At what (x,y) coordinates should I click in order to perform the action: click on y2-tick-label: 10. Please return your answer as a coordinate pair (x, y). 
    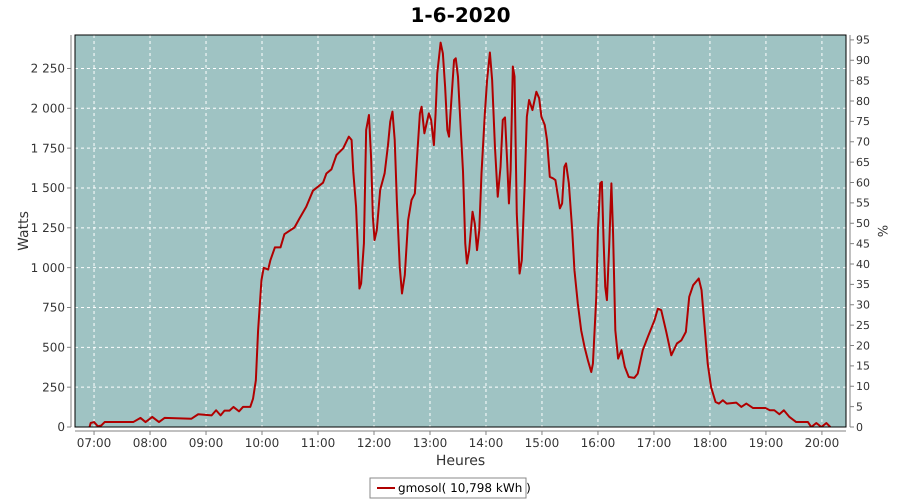
    Looking at the image, I should click on (863, 387).